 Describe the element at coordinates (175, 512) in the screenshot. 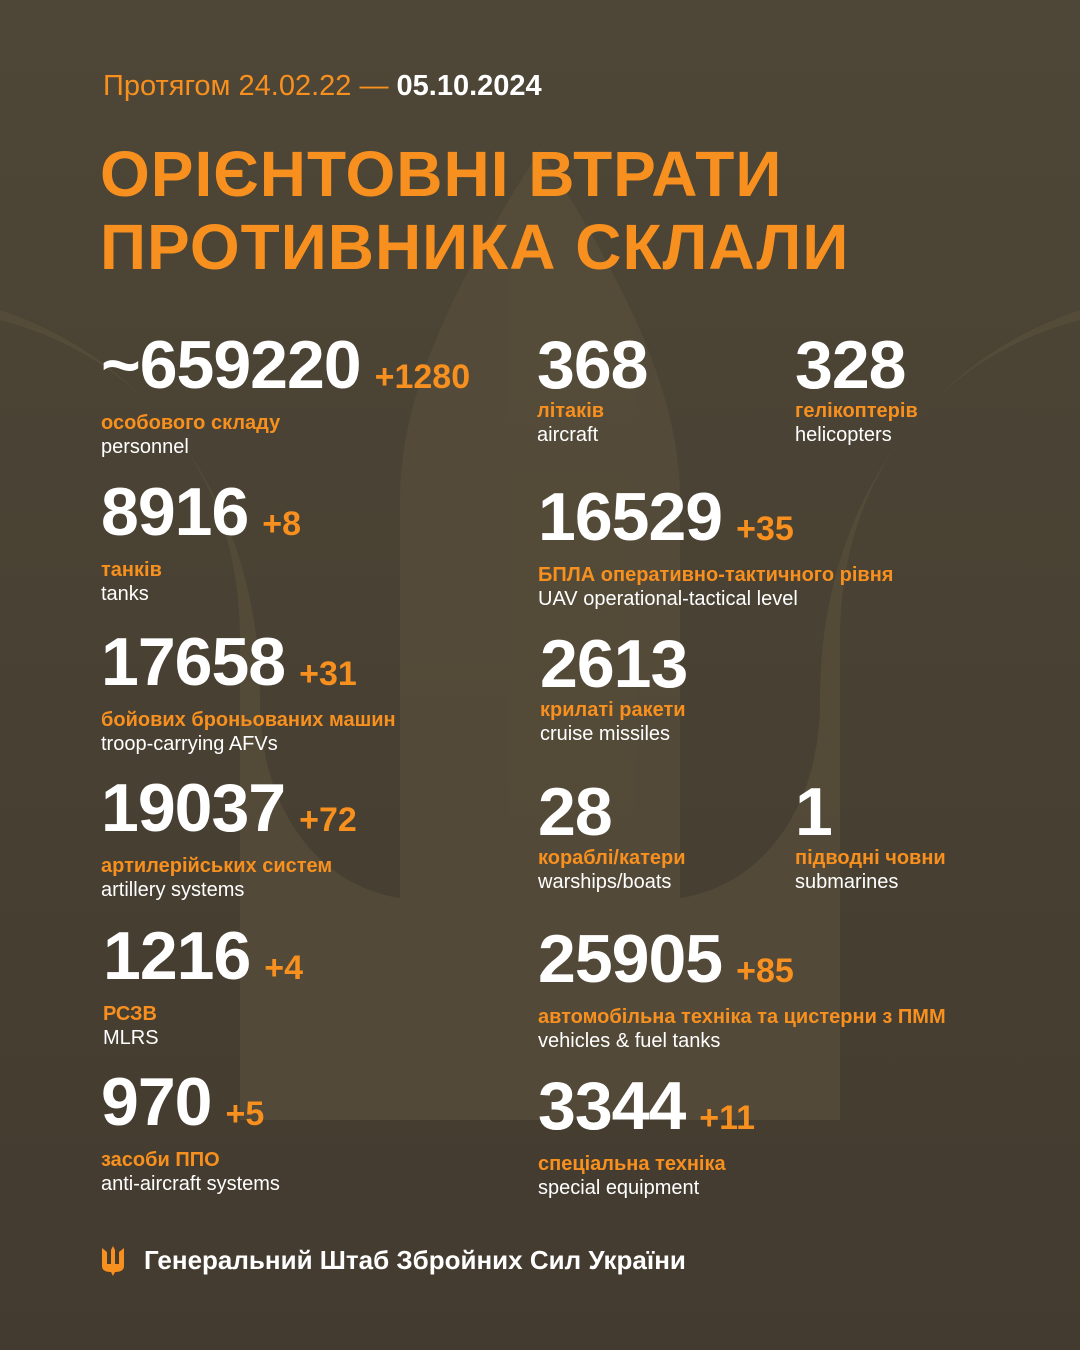

I see `stat-count: 8916` at that location.